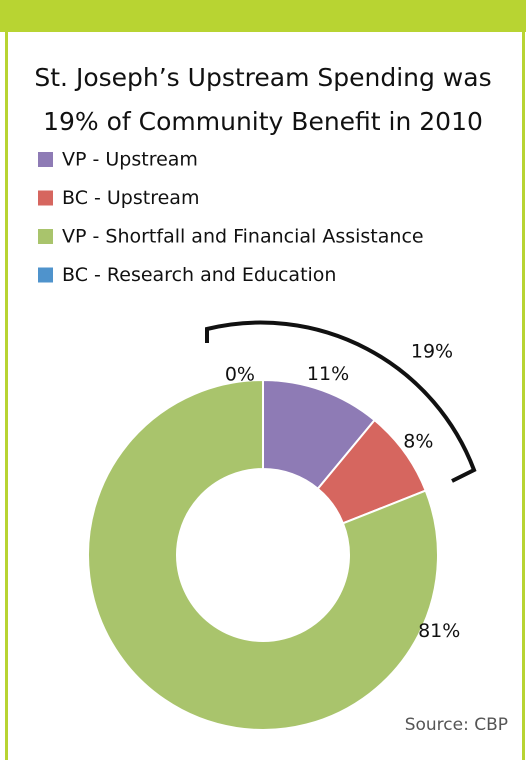 The height and width of the screenshot is (760, 526). What do you see at coordinates (432, 352) in the screenshot?
I see `annotation: 19%` at bounding box center [432, 352].